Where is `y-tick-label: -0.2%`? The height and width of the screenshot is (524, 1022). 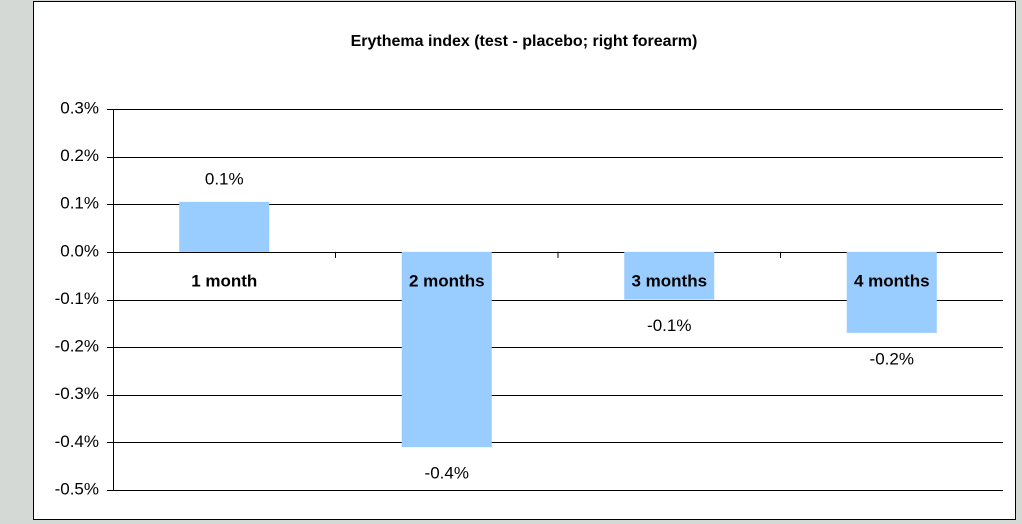 y-tick-label: -0.2% is located at coordinates (77, 346).